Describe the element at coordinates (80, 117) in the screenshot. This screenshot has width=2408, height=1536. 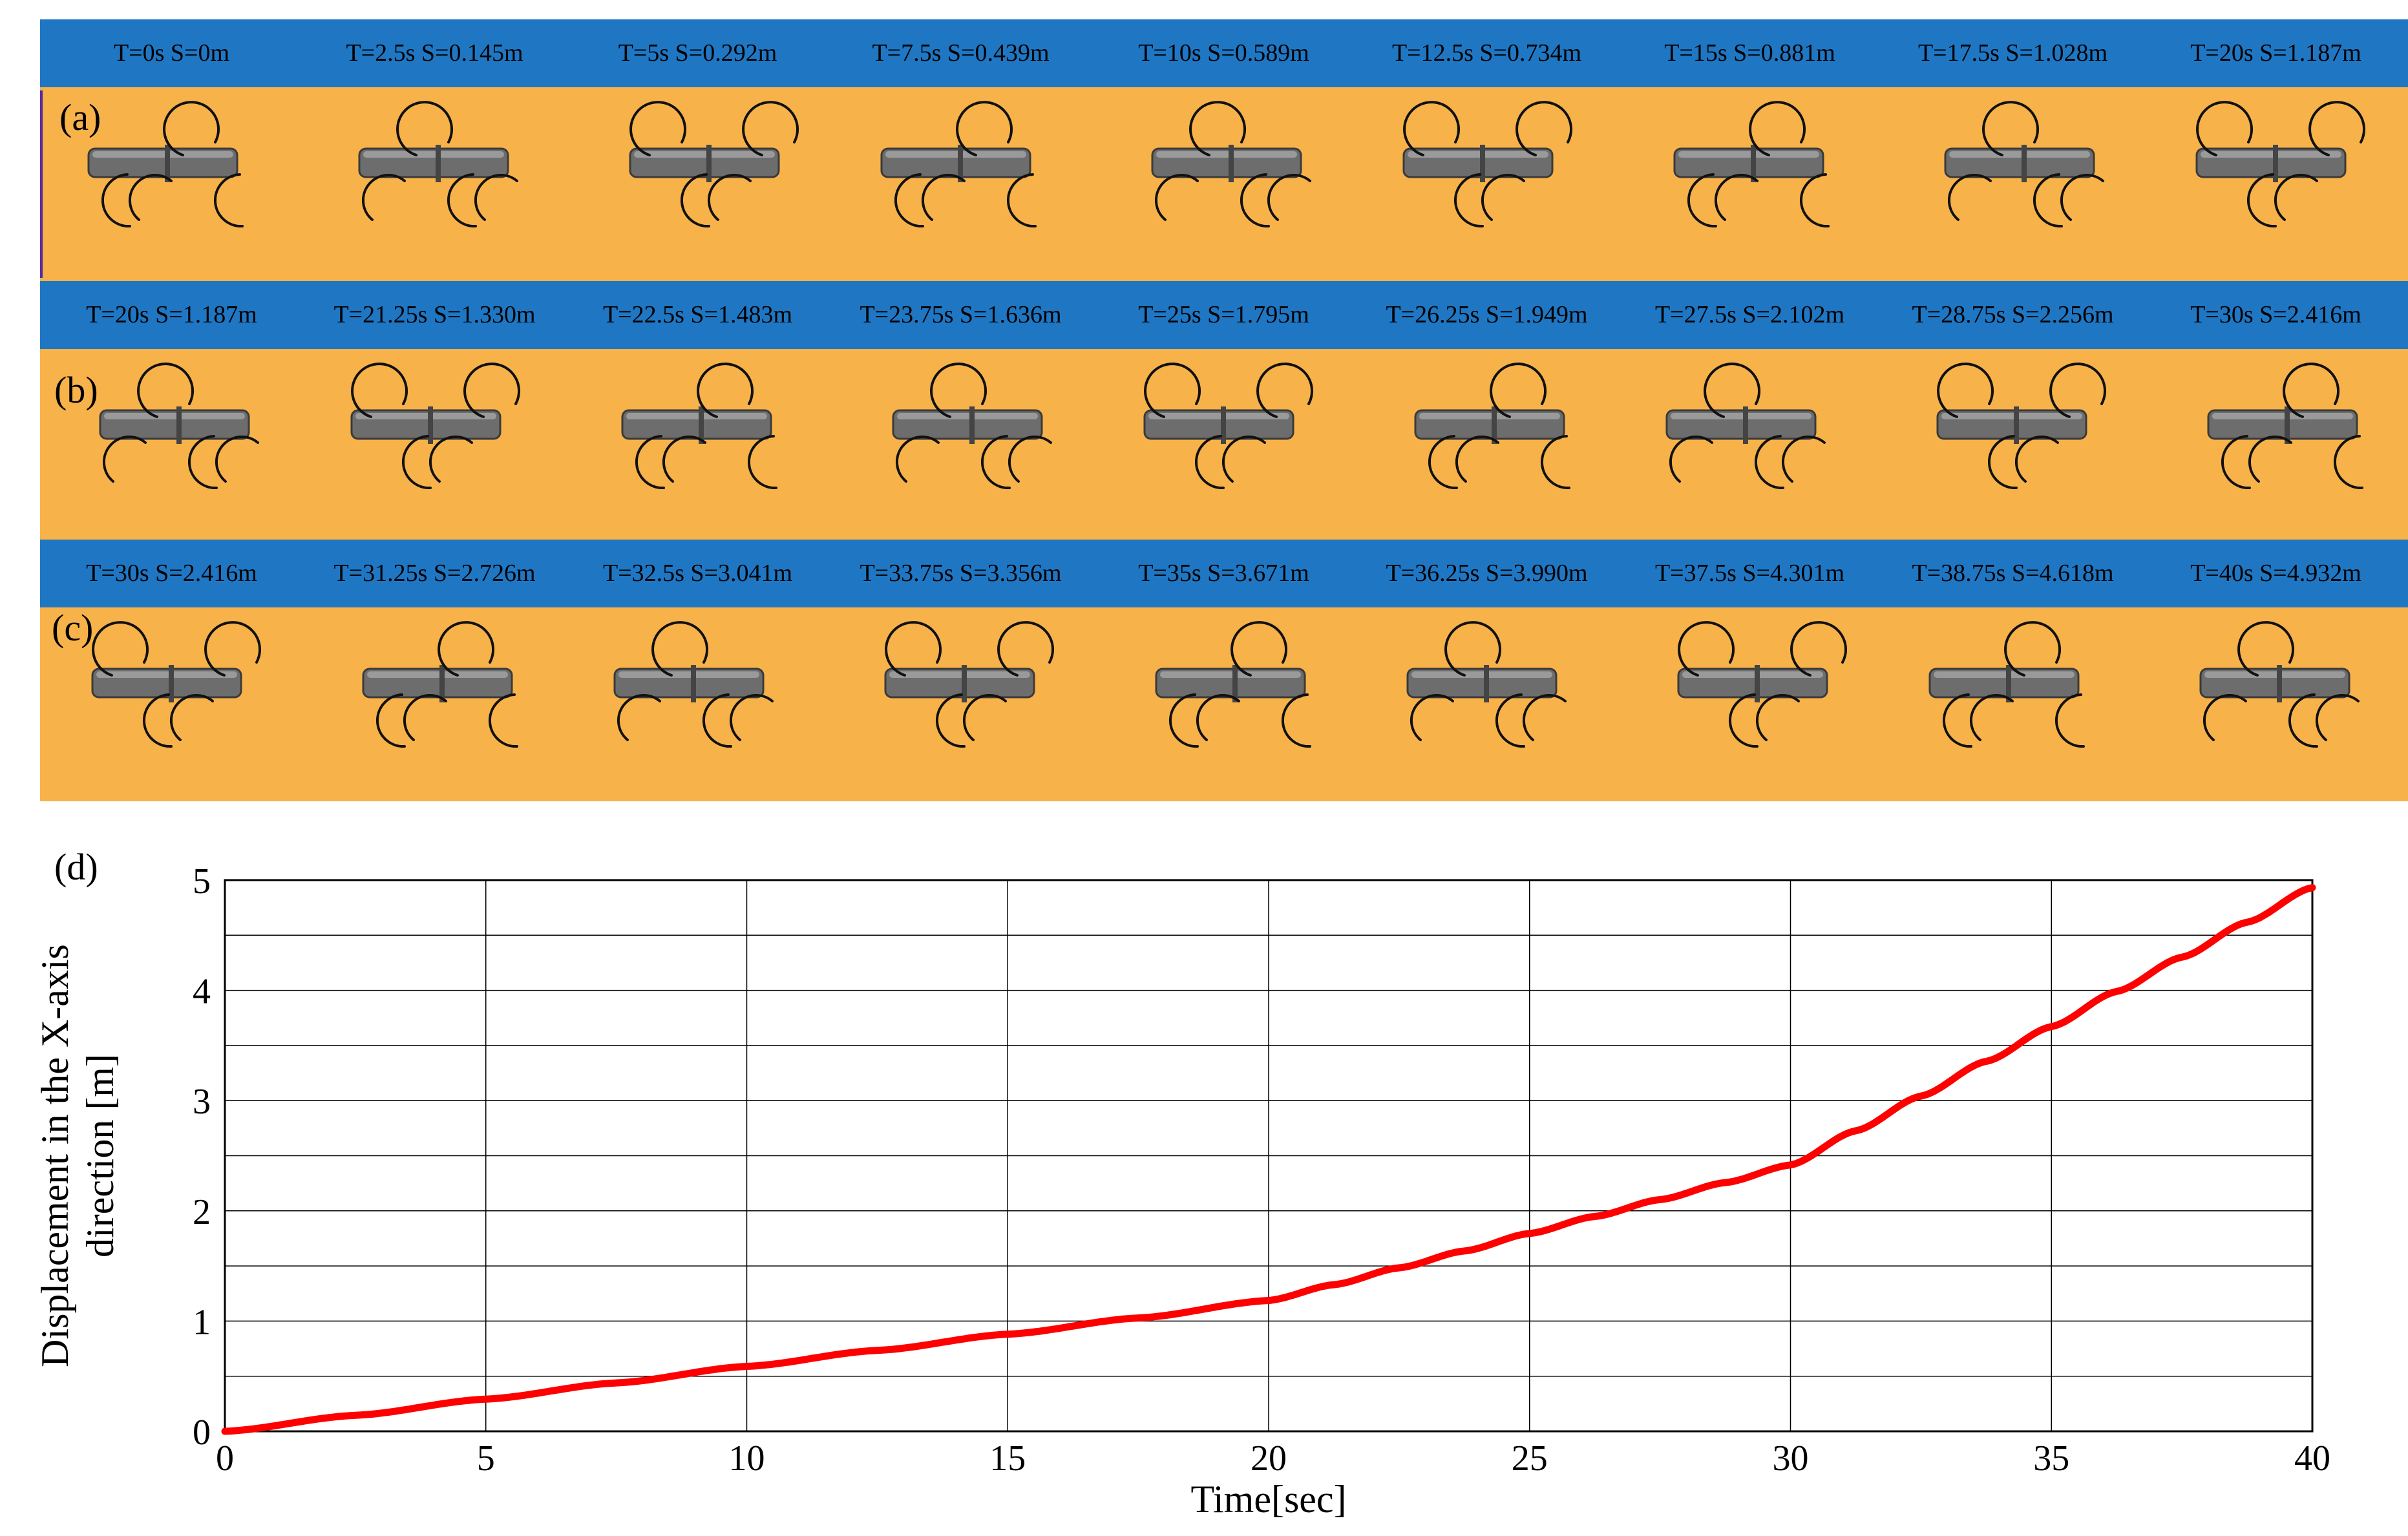
I see `panel-a-letter: (a)` at that location.